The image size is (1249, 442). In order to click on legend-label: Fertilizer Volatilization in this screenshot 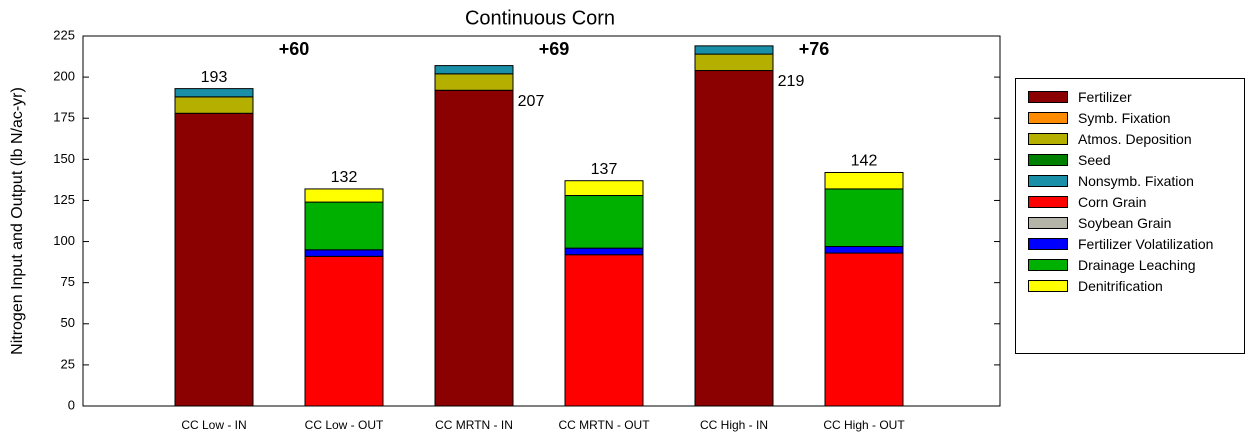, I will do `click(1146, 244)`.